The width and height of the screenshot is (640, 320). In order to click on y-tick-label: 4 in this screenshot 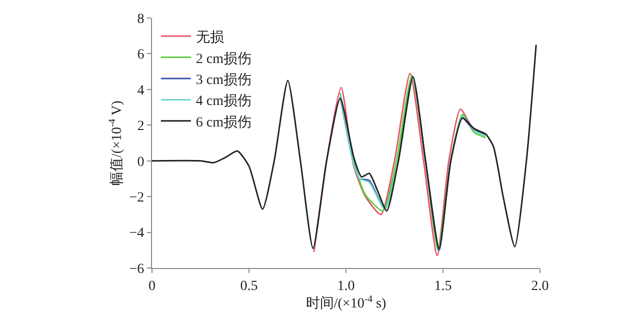, I will do `click(140, 90)`.